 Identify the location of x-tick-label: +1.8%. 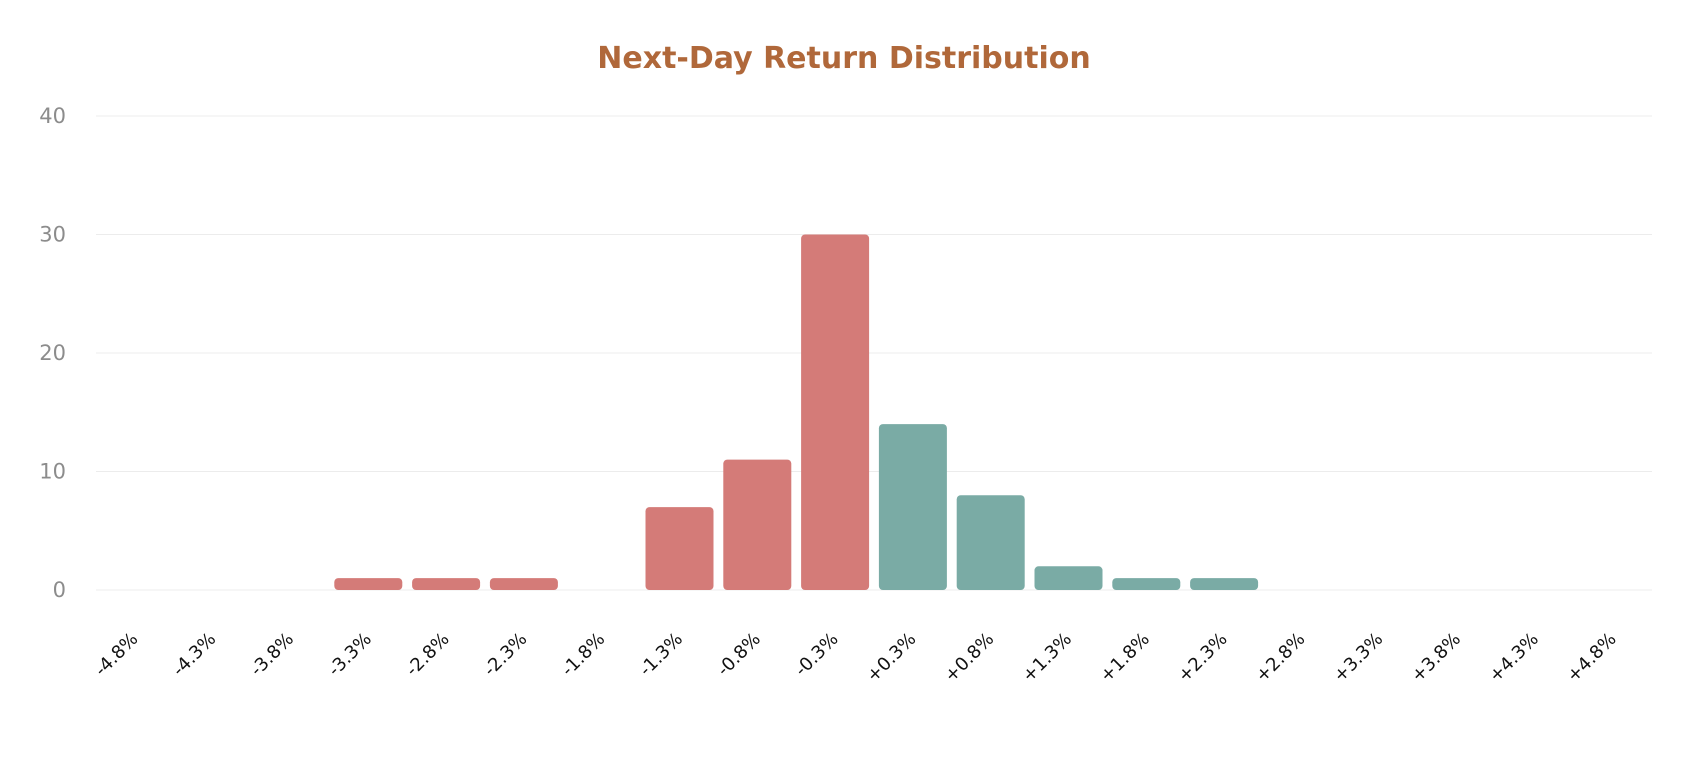
(1125, 658).